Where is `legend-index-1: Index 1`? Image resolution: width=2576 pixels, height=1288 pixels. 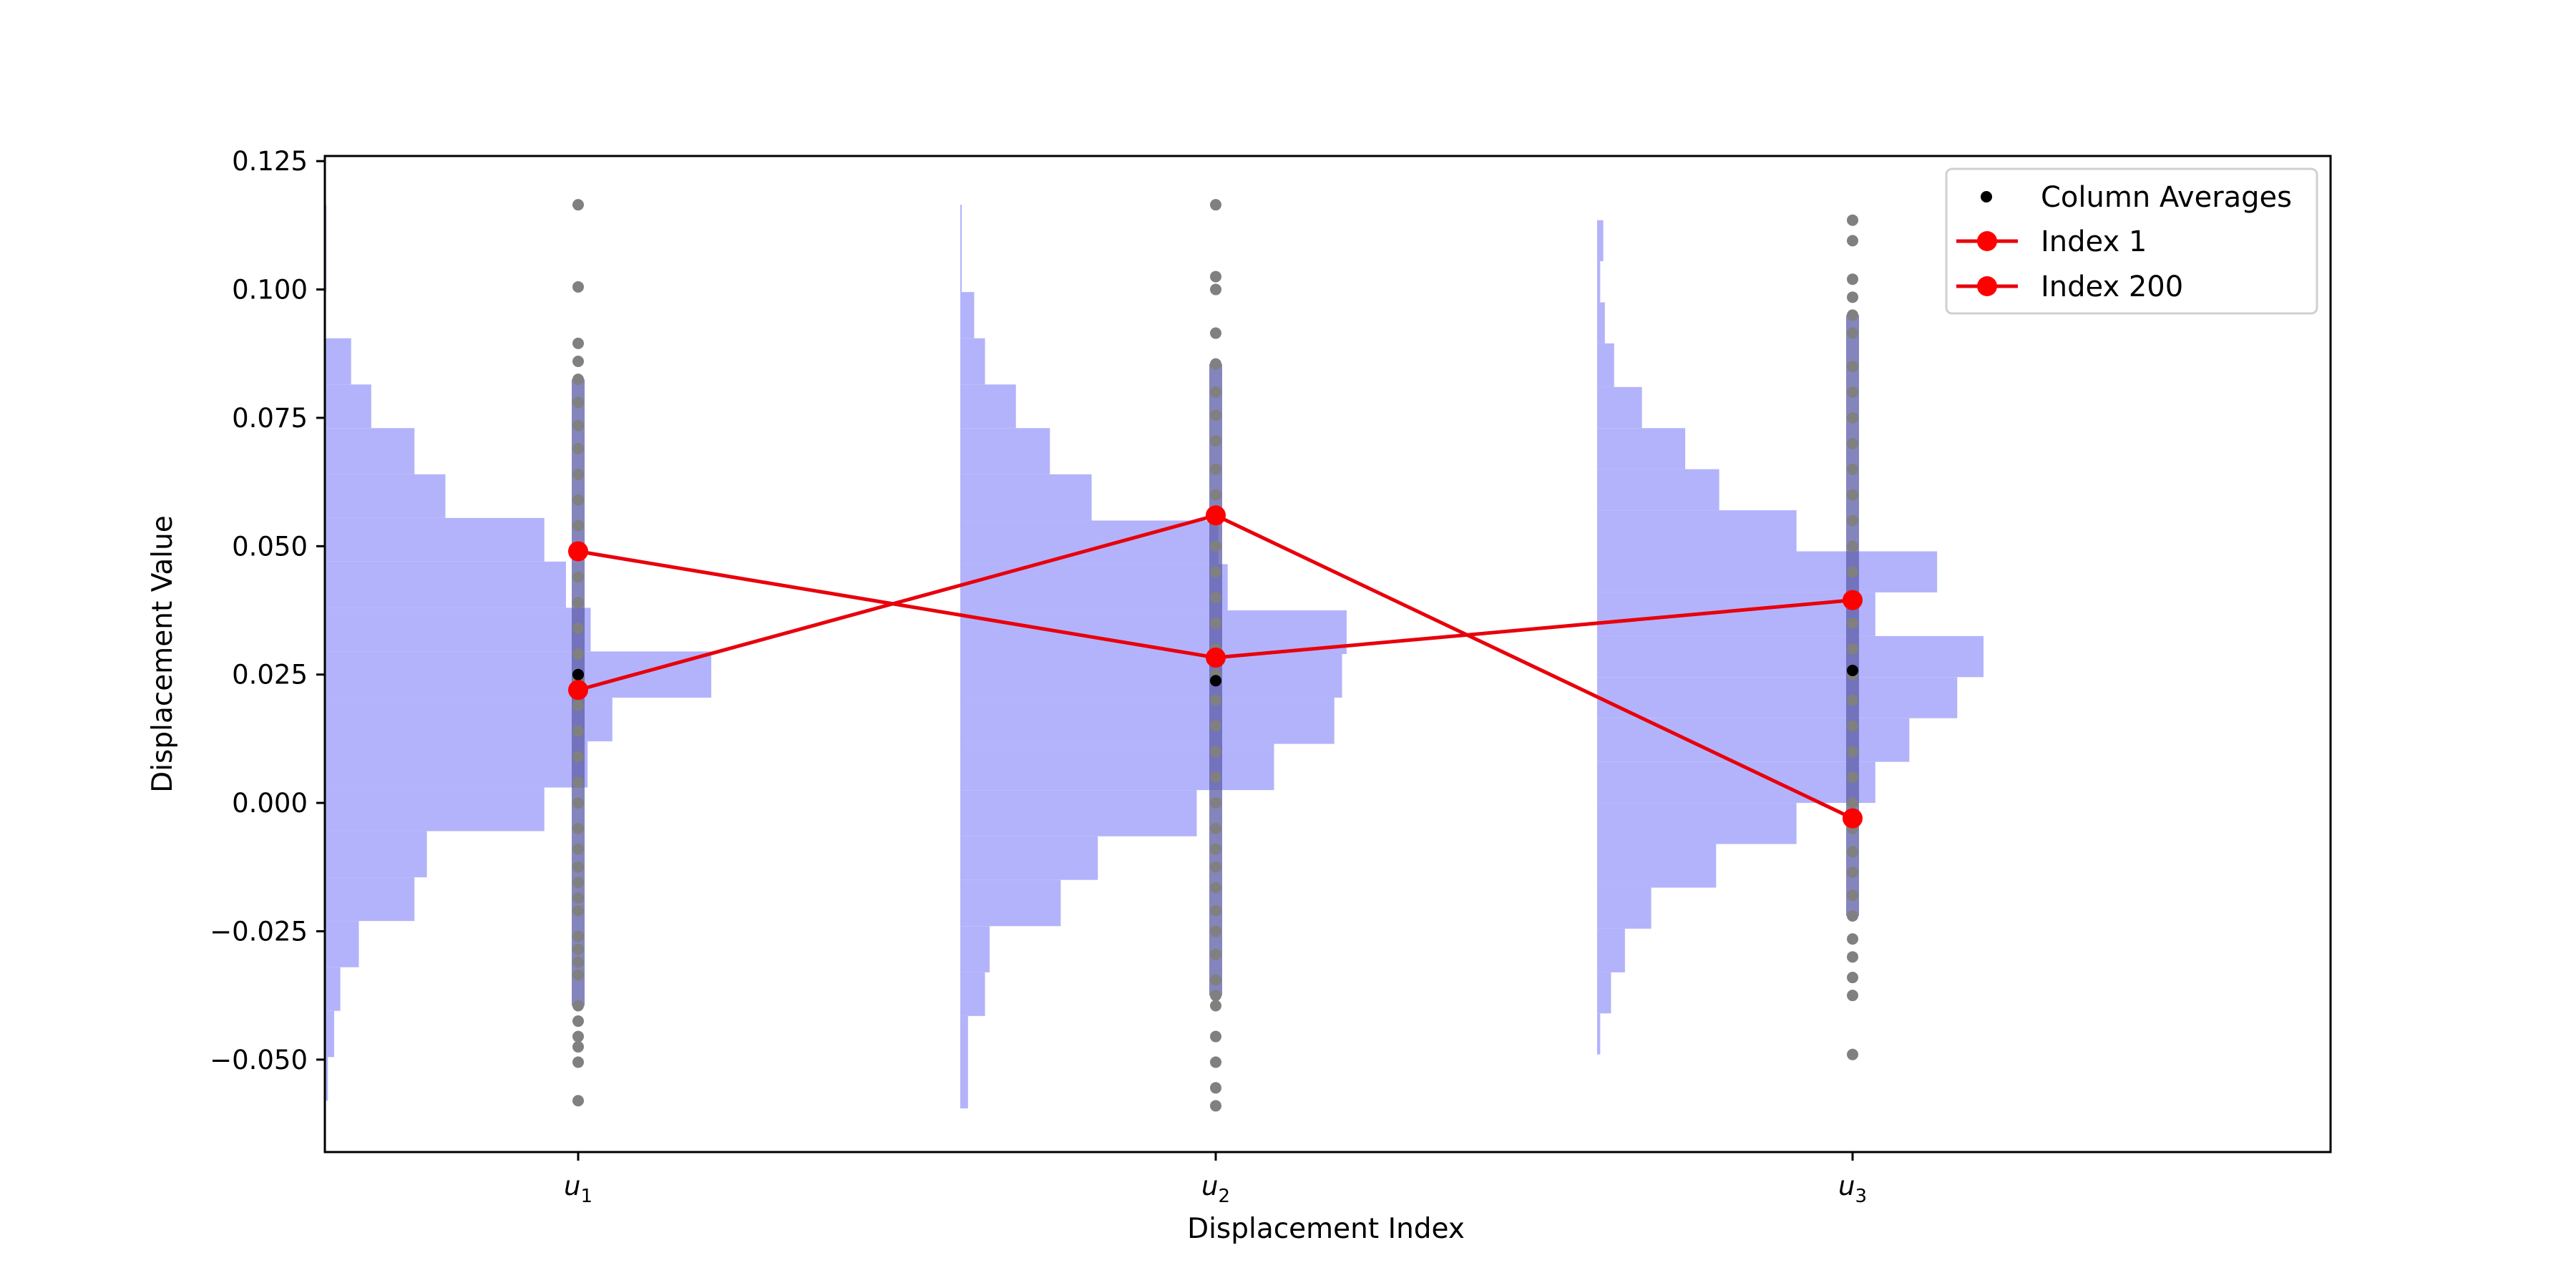 legend-index-1: Index 1 is located at coordinates (2094, 241).